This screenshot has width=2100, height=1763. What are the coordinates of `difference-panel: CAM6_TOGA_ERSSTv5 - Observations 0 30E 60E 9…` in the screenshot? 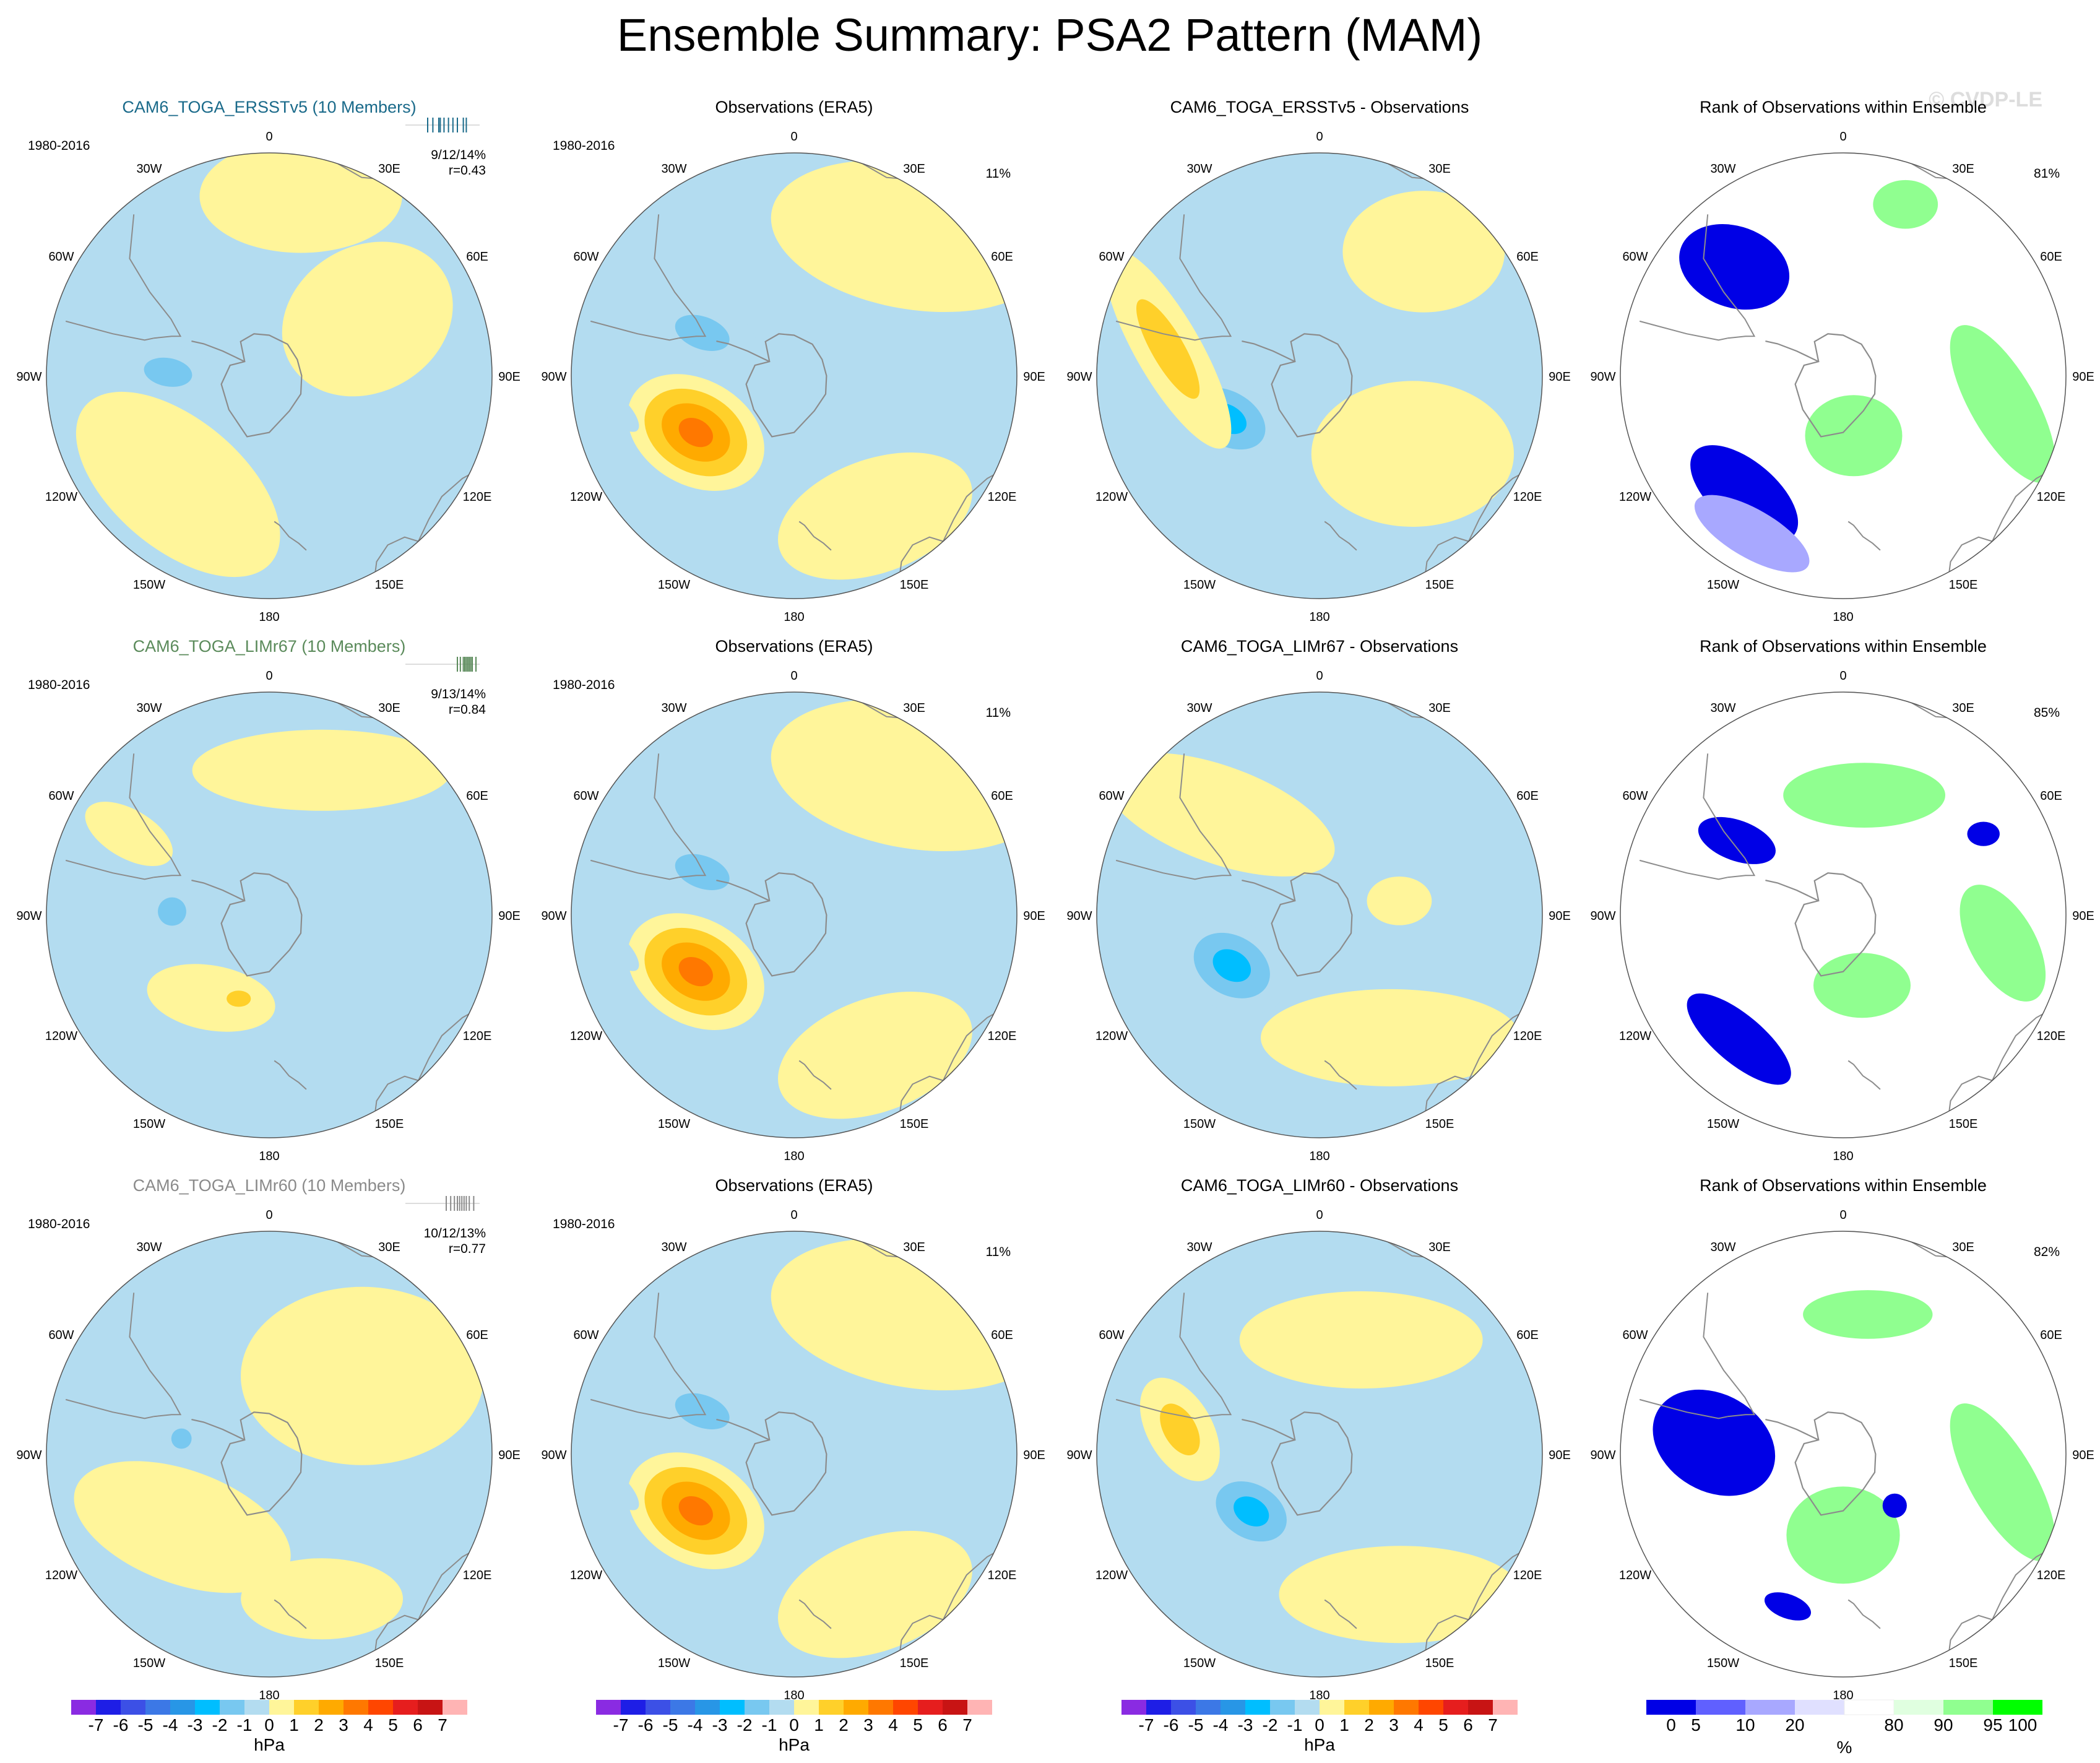 It's located at (1318, 361).